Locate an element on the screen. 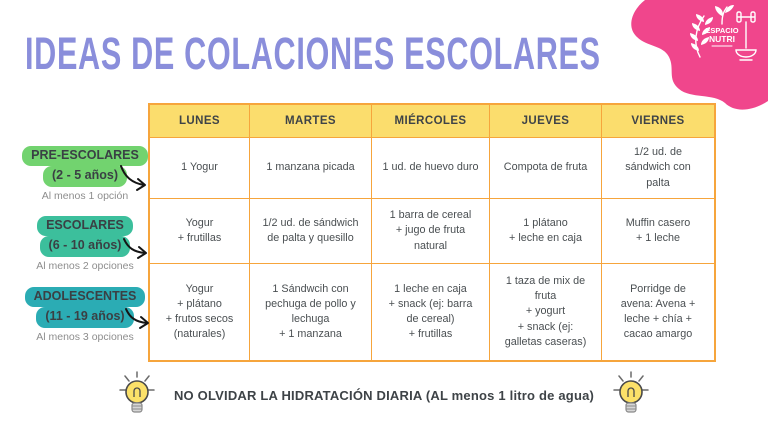 The width and height of the screenshot is (768, 432). group-pill-age: (6 - 10 años) is located at coordinates (85, 246).